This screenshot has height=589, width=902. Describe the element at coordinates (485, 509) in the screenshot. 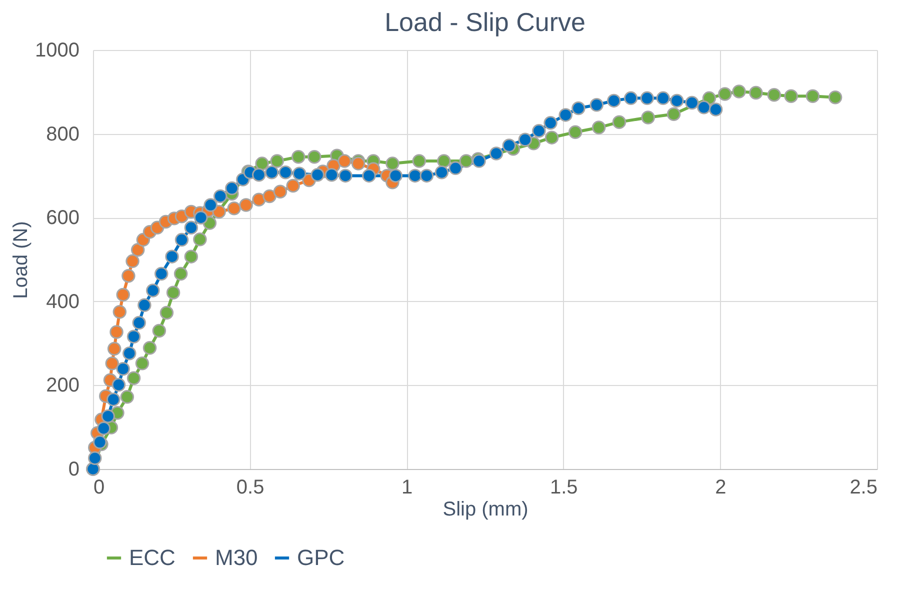

I see `x-axis-title: Slip (mm)` at that location.